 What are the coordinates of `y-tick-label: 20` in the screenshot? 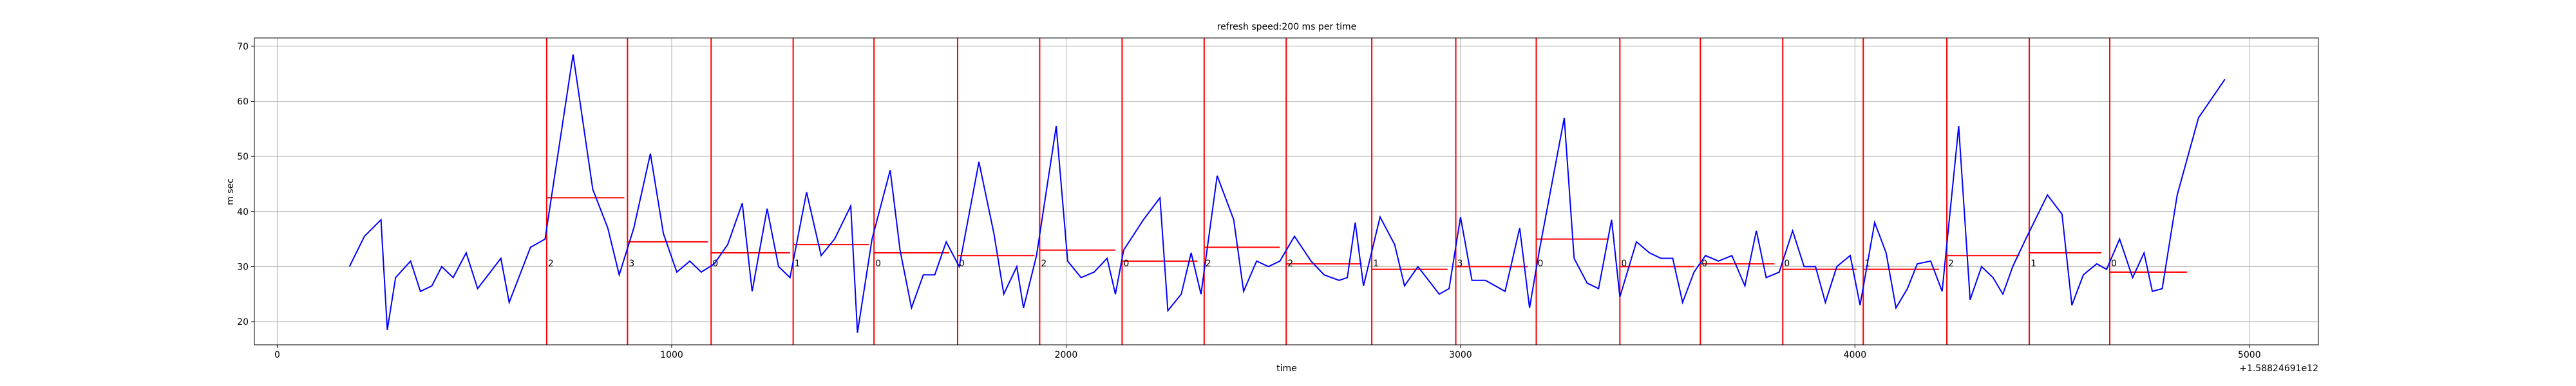 It's located at (243, 322).